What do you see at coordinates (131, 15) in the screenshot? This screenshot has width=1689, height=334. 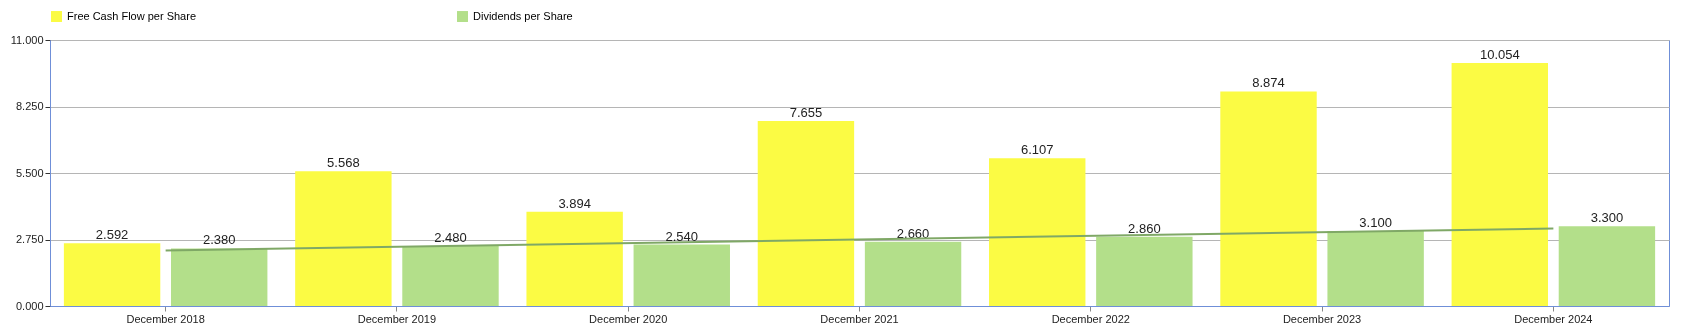 I see `legend-label: Free Cash Flow per Share` at bounding box center [131, 15].